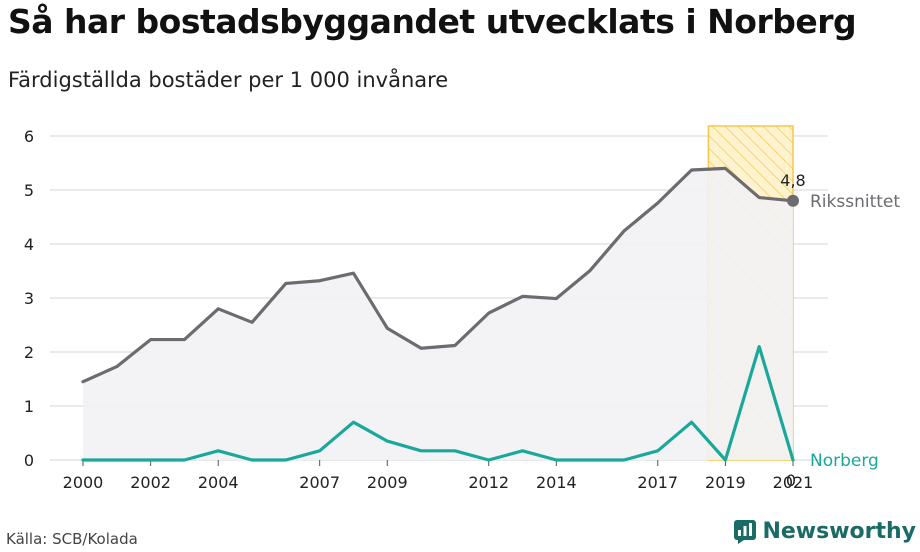 This screenshot has height=552, width=920. I want to click on series-label-rikssnittet: Rikssnittet, so click(855, 202).